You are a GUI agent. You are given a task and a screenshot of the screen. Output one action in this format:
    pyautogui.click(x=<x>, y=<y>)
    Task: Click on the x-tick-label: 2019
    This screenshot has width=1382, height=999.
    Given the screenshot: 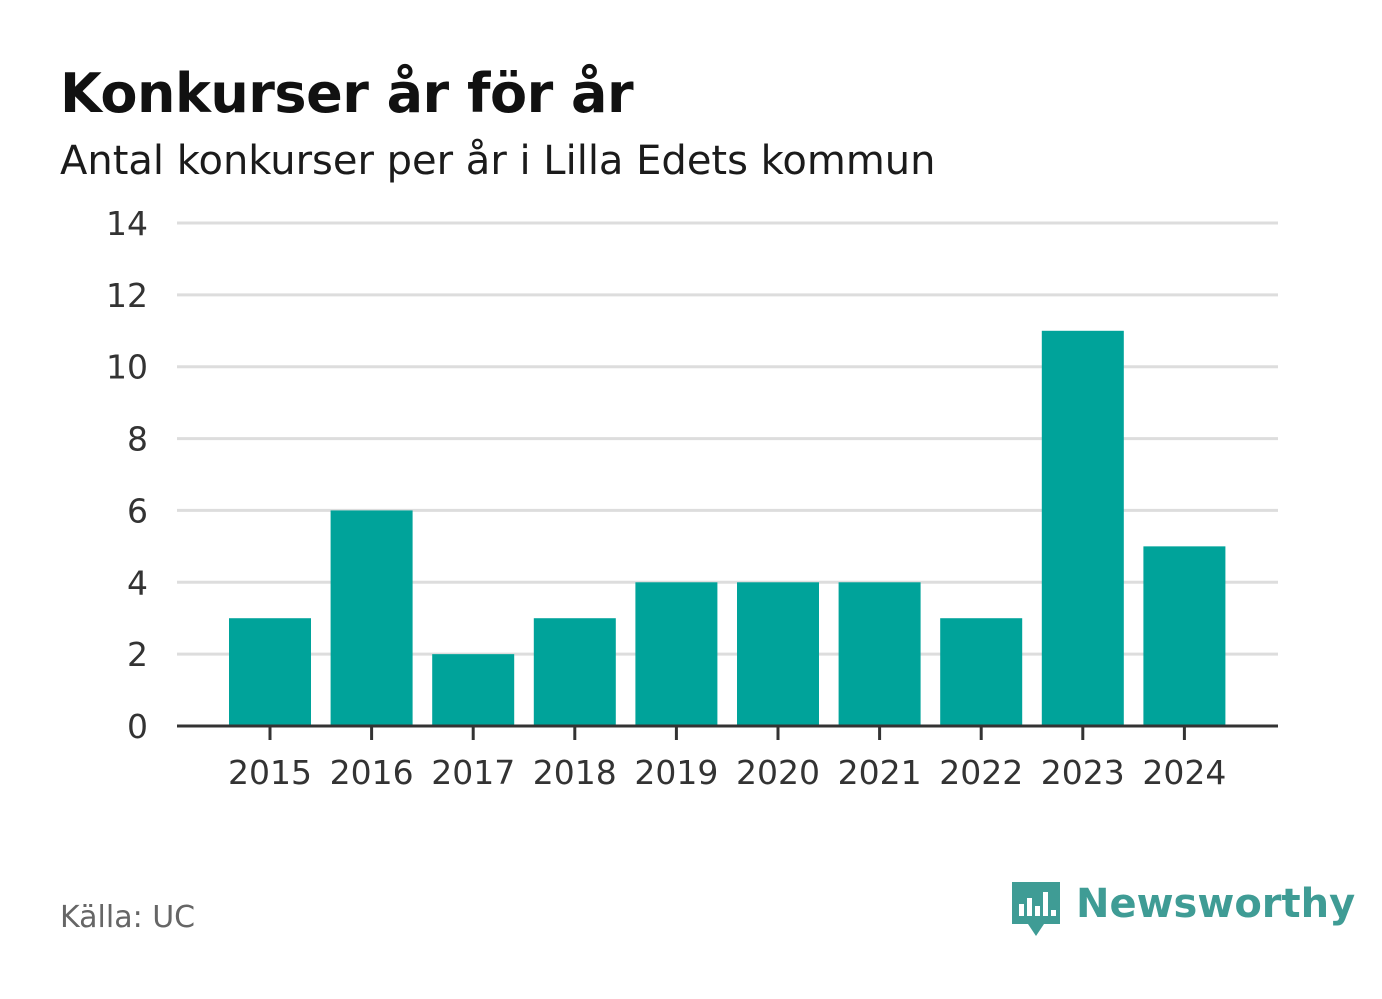 What is the action you would take?
    pyautogui.click(x=676, y=772)
    